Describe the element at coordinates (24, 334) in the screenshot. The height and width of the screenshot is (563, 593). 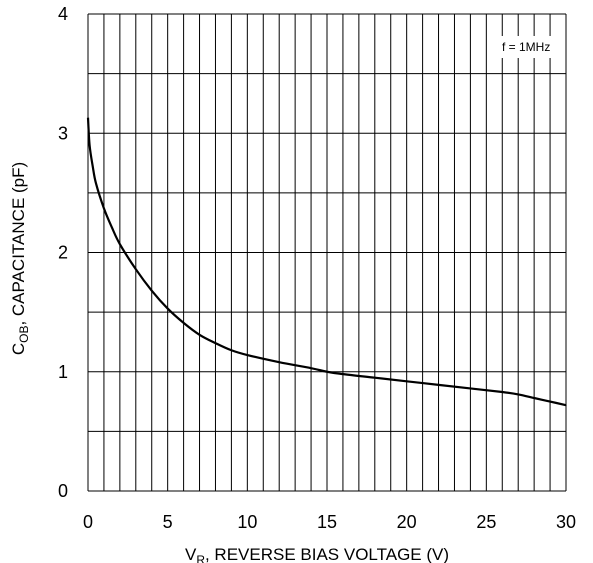
I see `y-axis-title-sub: OB` at that location.